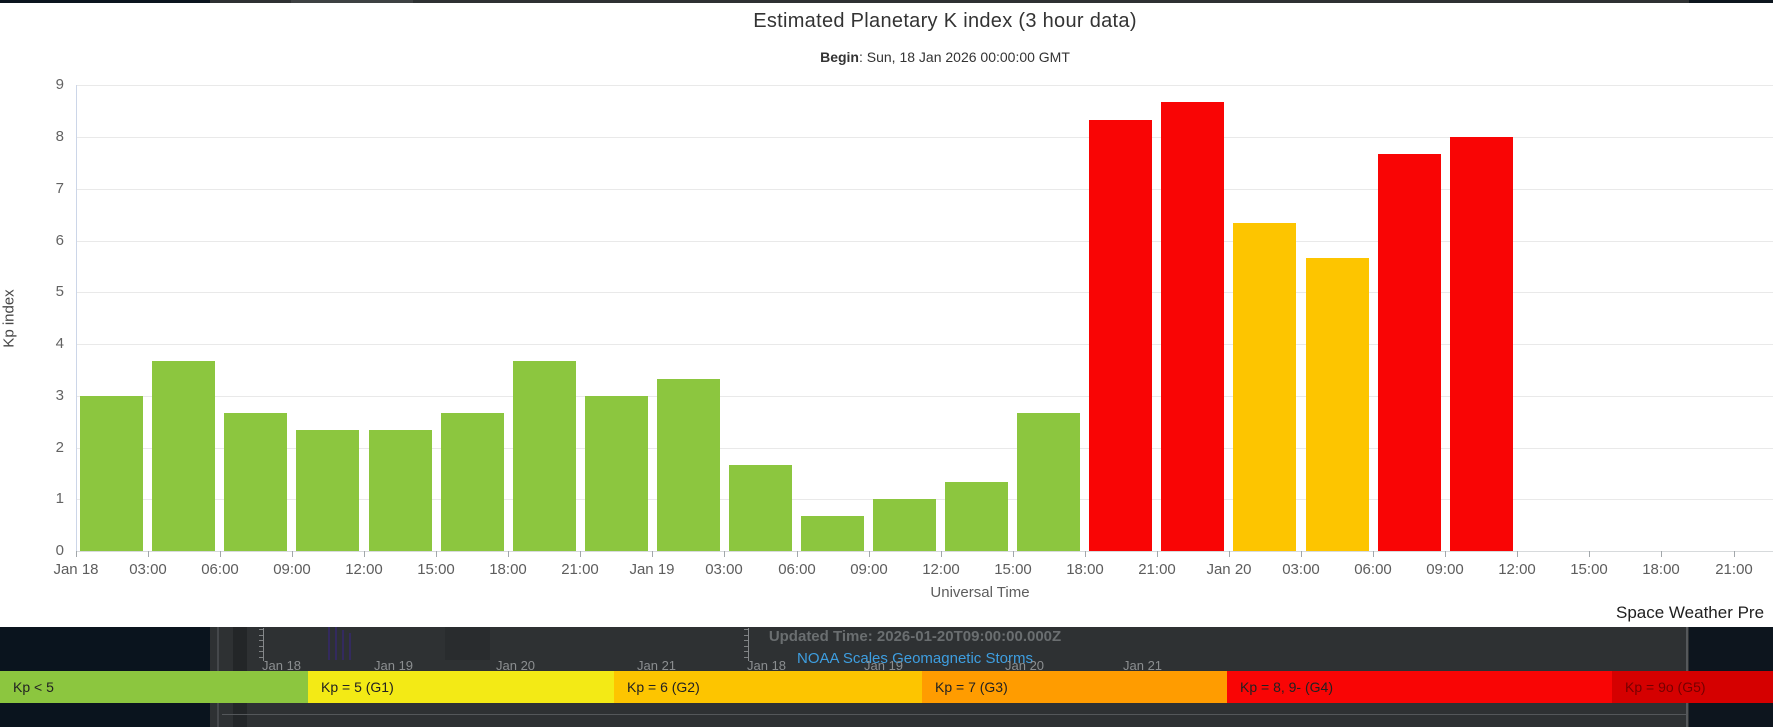  I want to click on thumb2-date-label: Jan 18, so click(767, 665).